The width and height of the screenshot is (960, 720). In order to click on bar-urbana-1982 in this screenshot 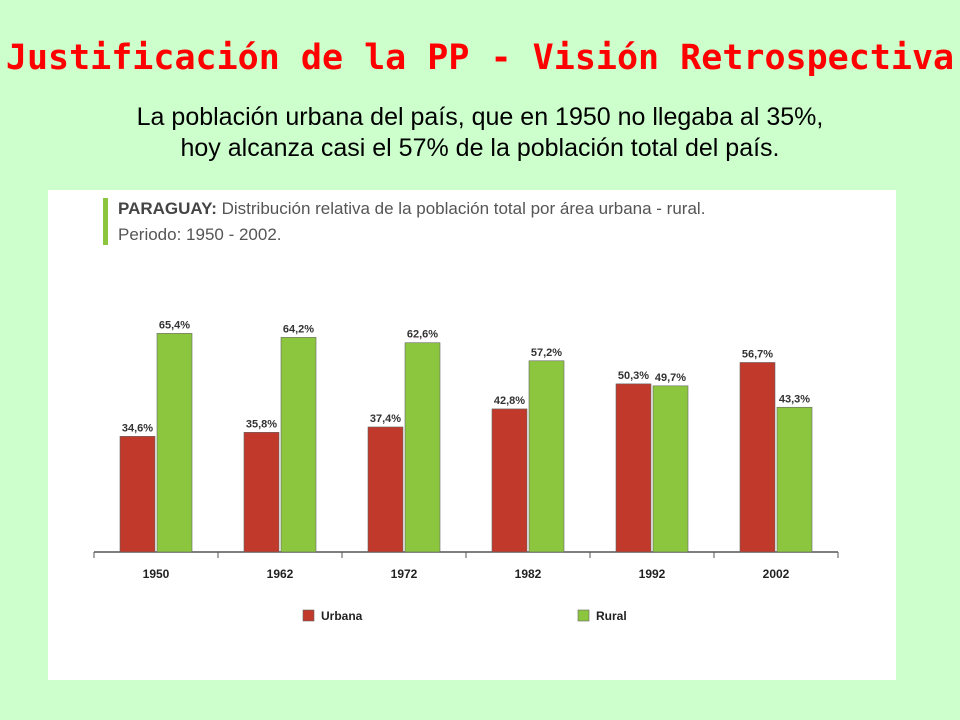, I will do `click(509, 480)`.